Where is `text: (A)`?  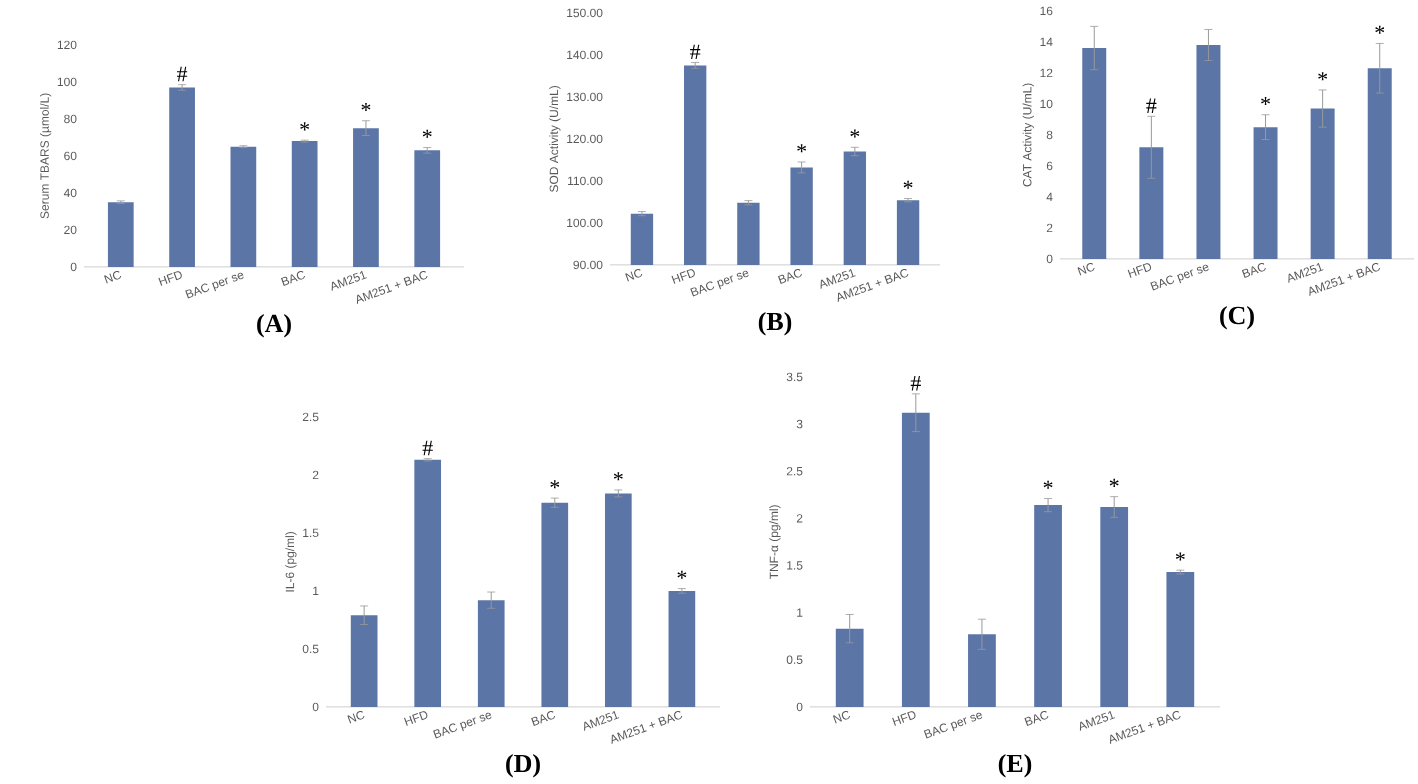 text: (A) is located at coordinates (274, 325).